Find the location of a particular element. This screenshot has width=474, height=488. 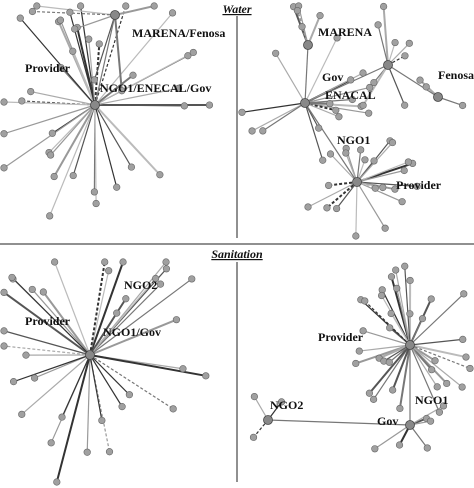

section-title: Water is located at coordinates (236, 9).